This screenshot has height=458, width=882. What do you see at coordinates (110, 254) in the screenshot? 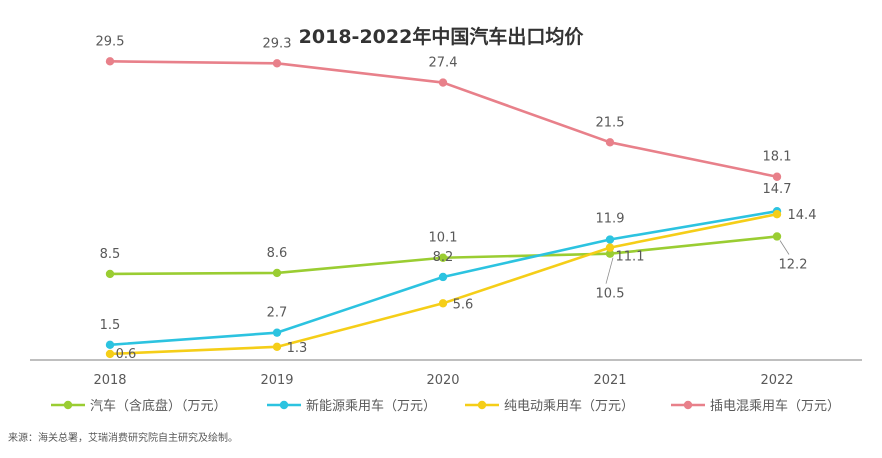
I see `data-label: 8.5` at bounding box center [110, 254].